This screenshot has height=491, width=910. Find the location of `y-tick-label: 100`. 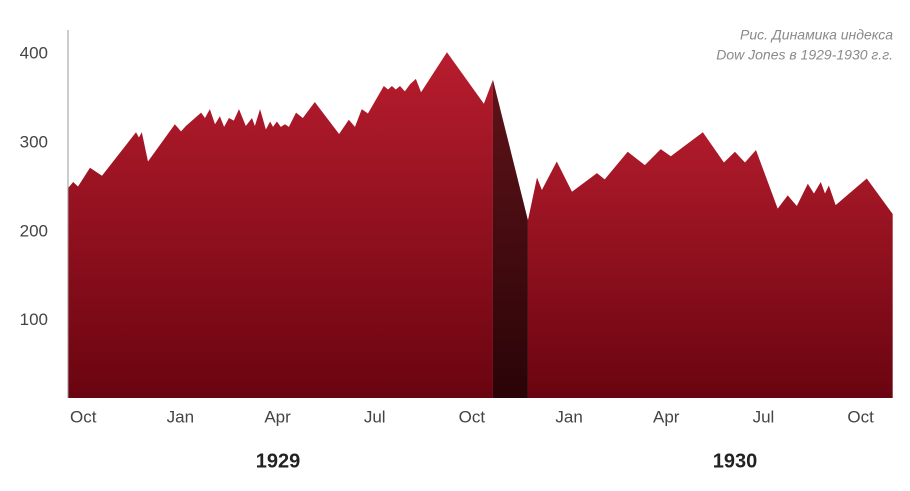

y-tick-label: 100 is located at coordinates (34, 319).